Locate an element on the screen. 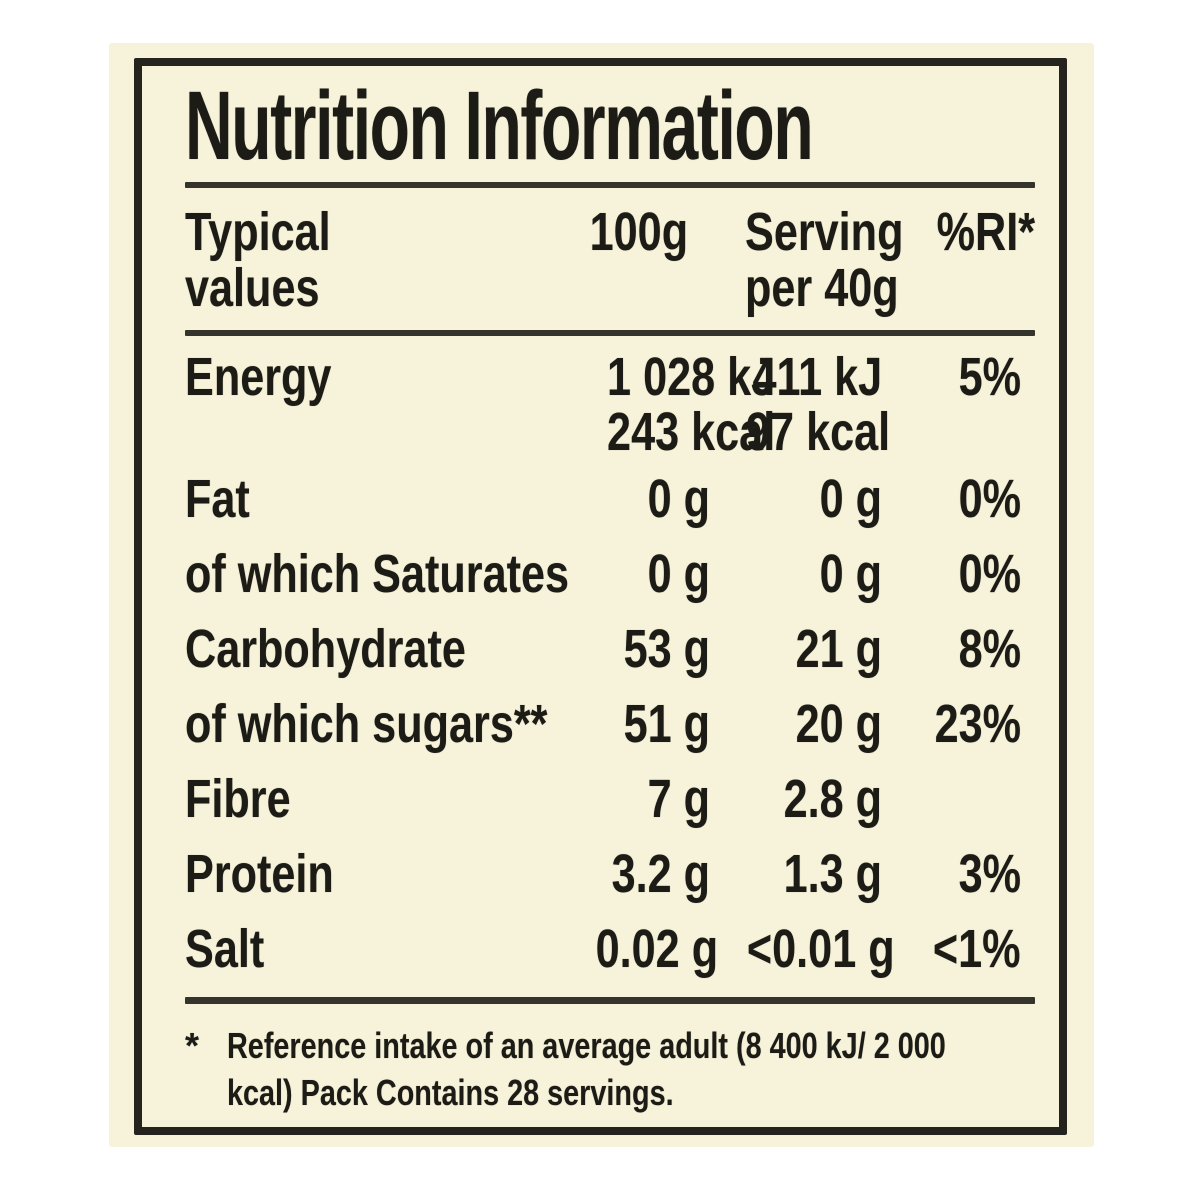  column-header-100g: 100g is located at coordinates (639, 232).